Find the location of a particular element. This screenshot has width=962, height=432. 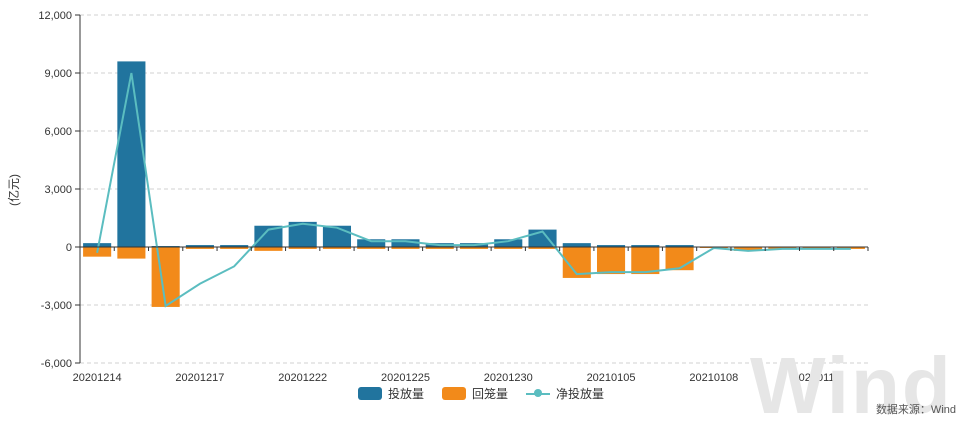

x-tick-label: 20210108 is located at coordinates (713, 378).